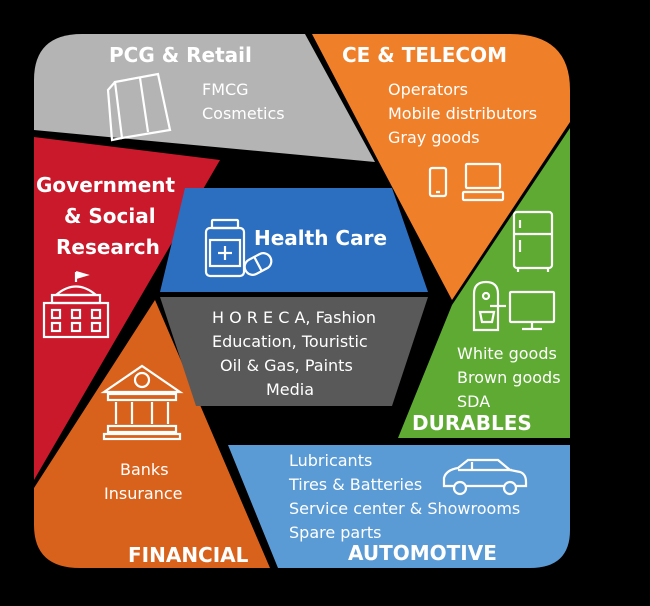  What do you see at coordinates (533, 241) in the screenshot?
I see `refrigerator-icon` at bounding box center [533, 241].